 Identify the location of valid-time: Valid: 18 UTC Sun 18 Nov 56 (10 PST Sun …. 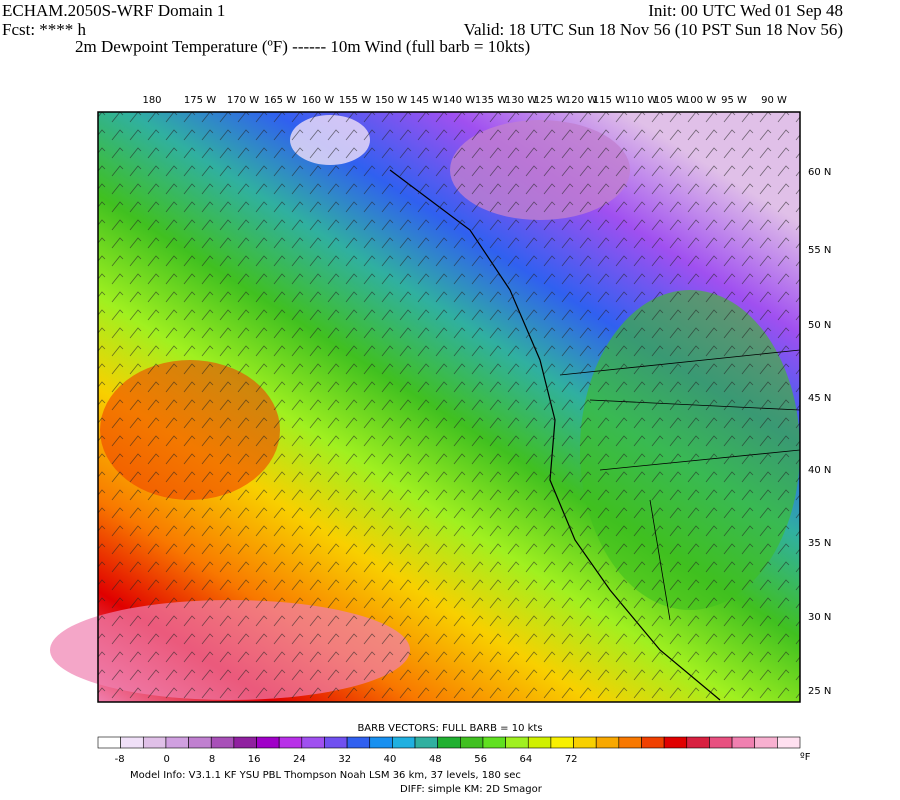
(653, 29).